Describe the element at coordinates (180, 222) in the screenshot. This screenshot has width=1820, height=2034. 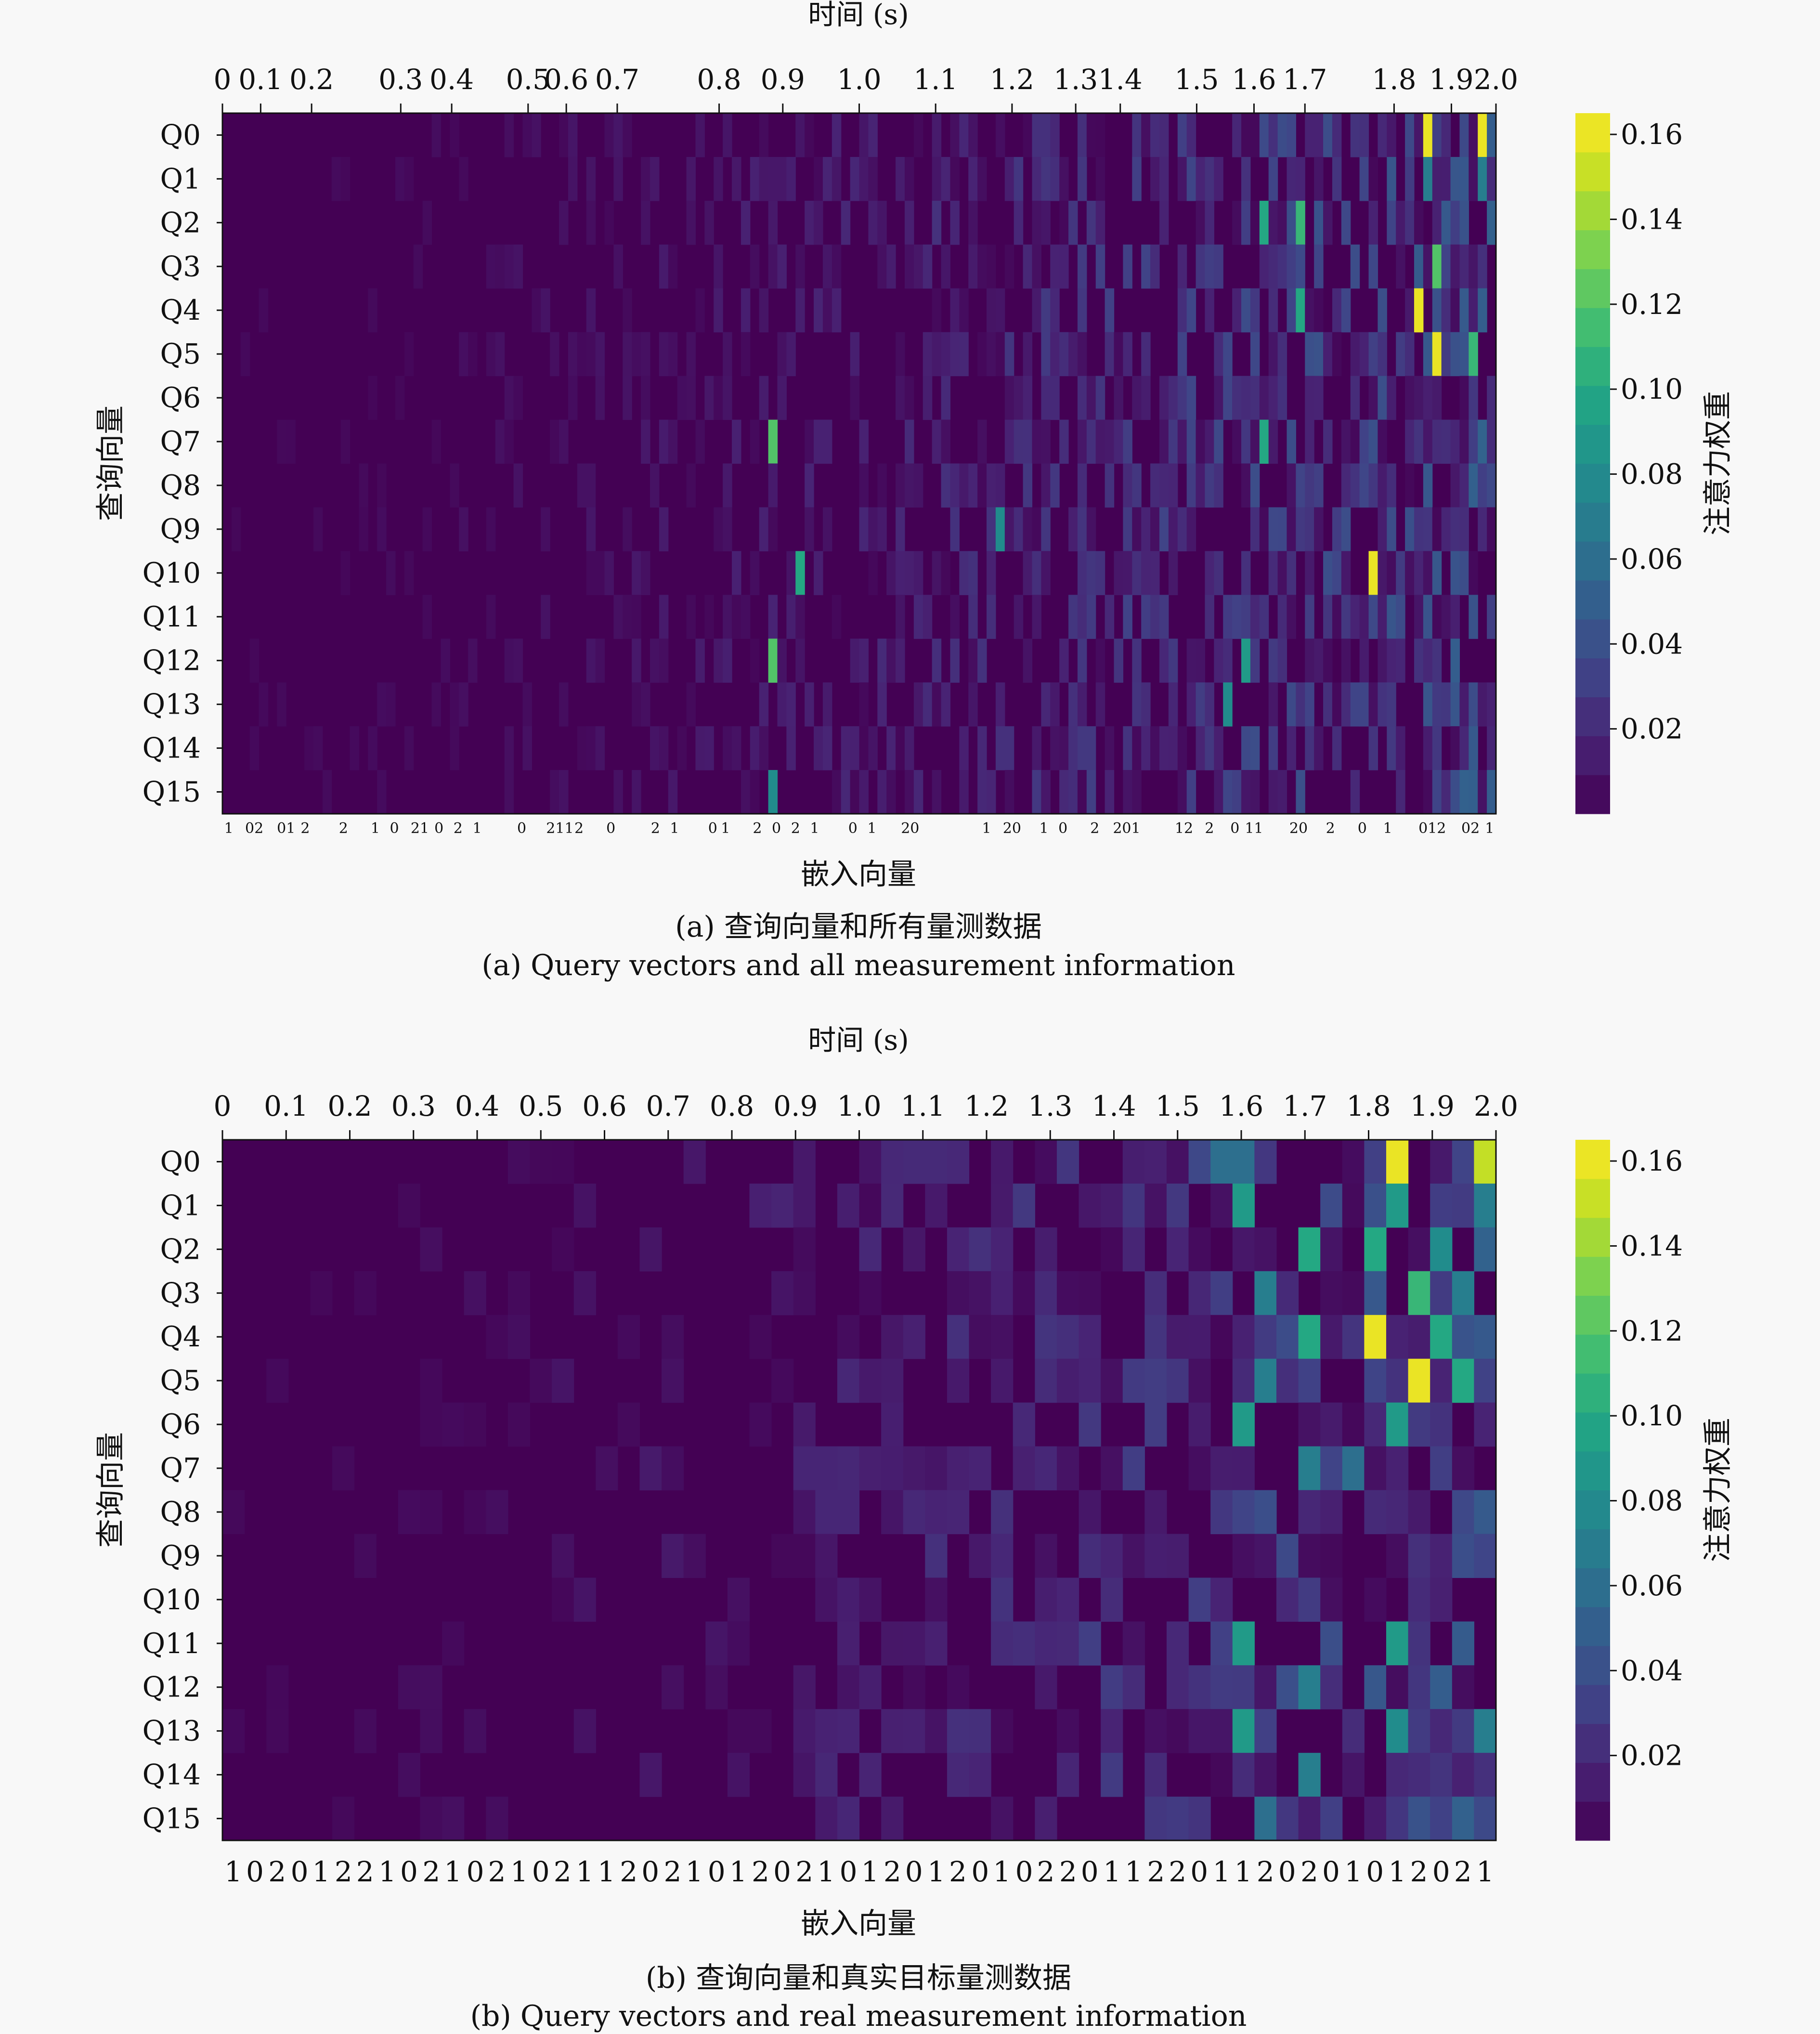
I see `panel-a-row-label: Q2` at that location.